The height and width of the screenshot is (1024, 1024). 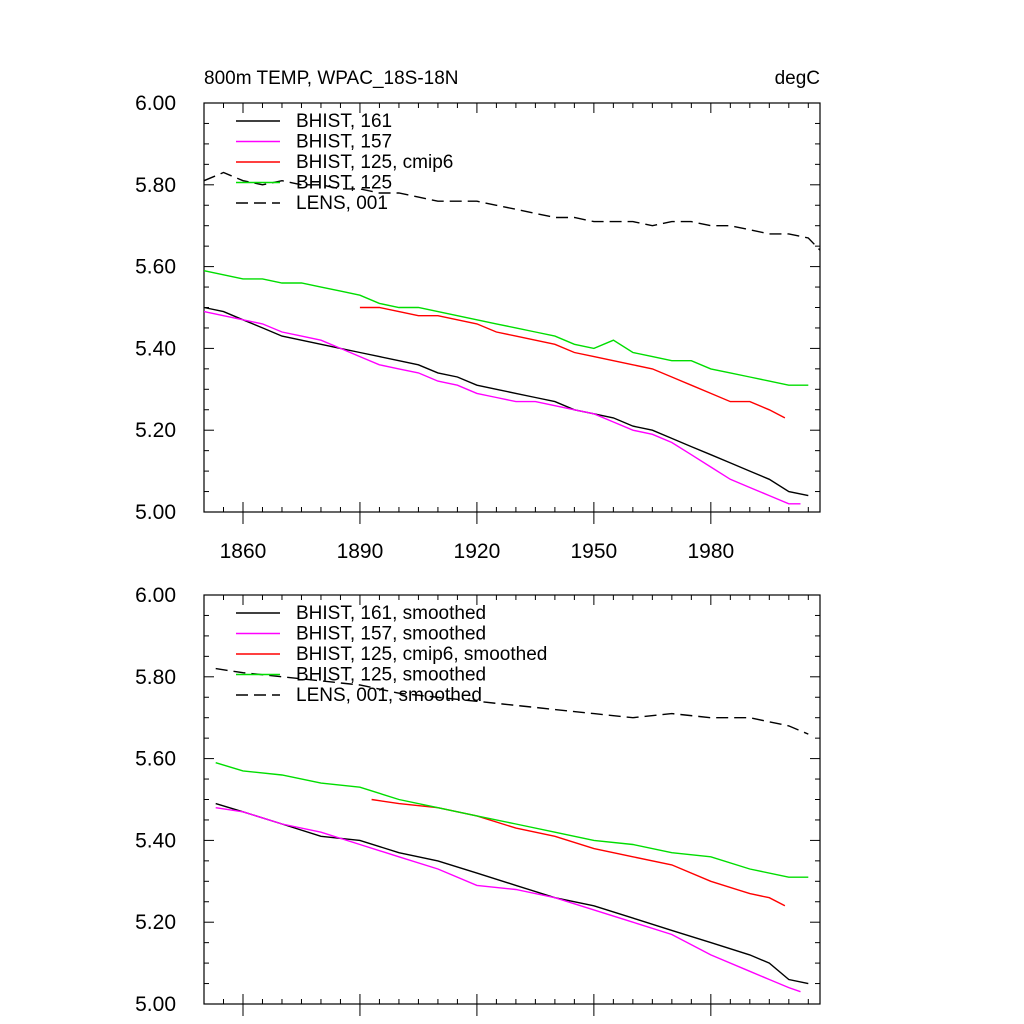 What do you see at coordinates (155, 840) in the screenshot?
I see `chart2-y-tick-label: 5.40` at bounding box center [155, 840].